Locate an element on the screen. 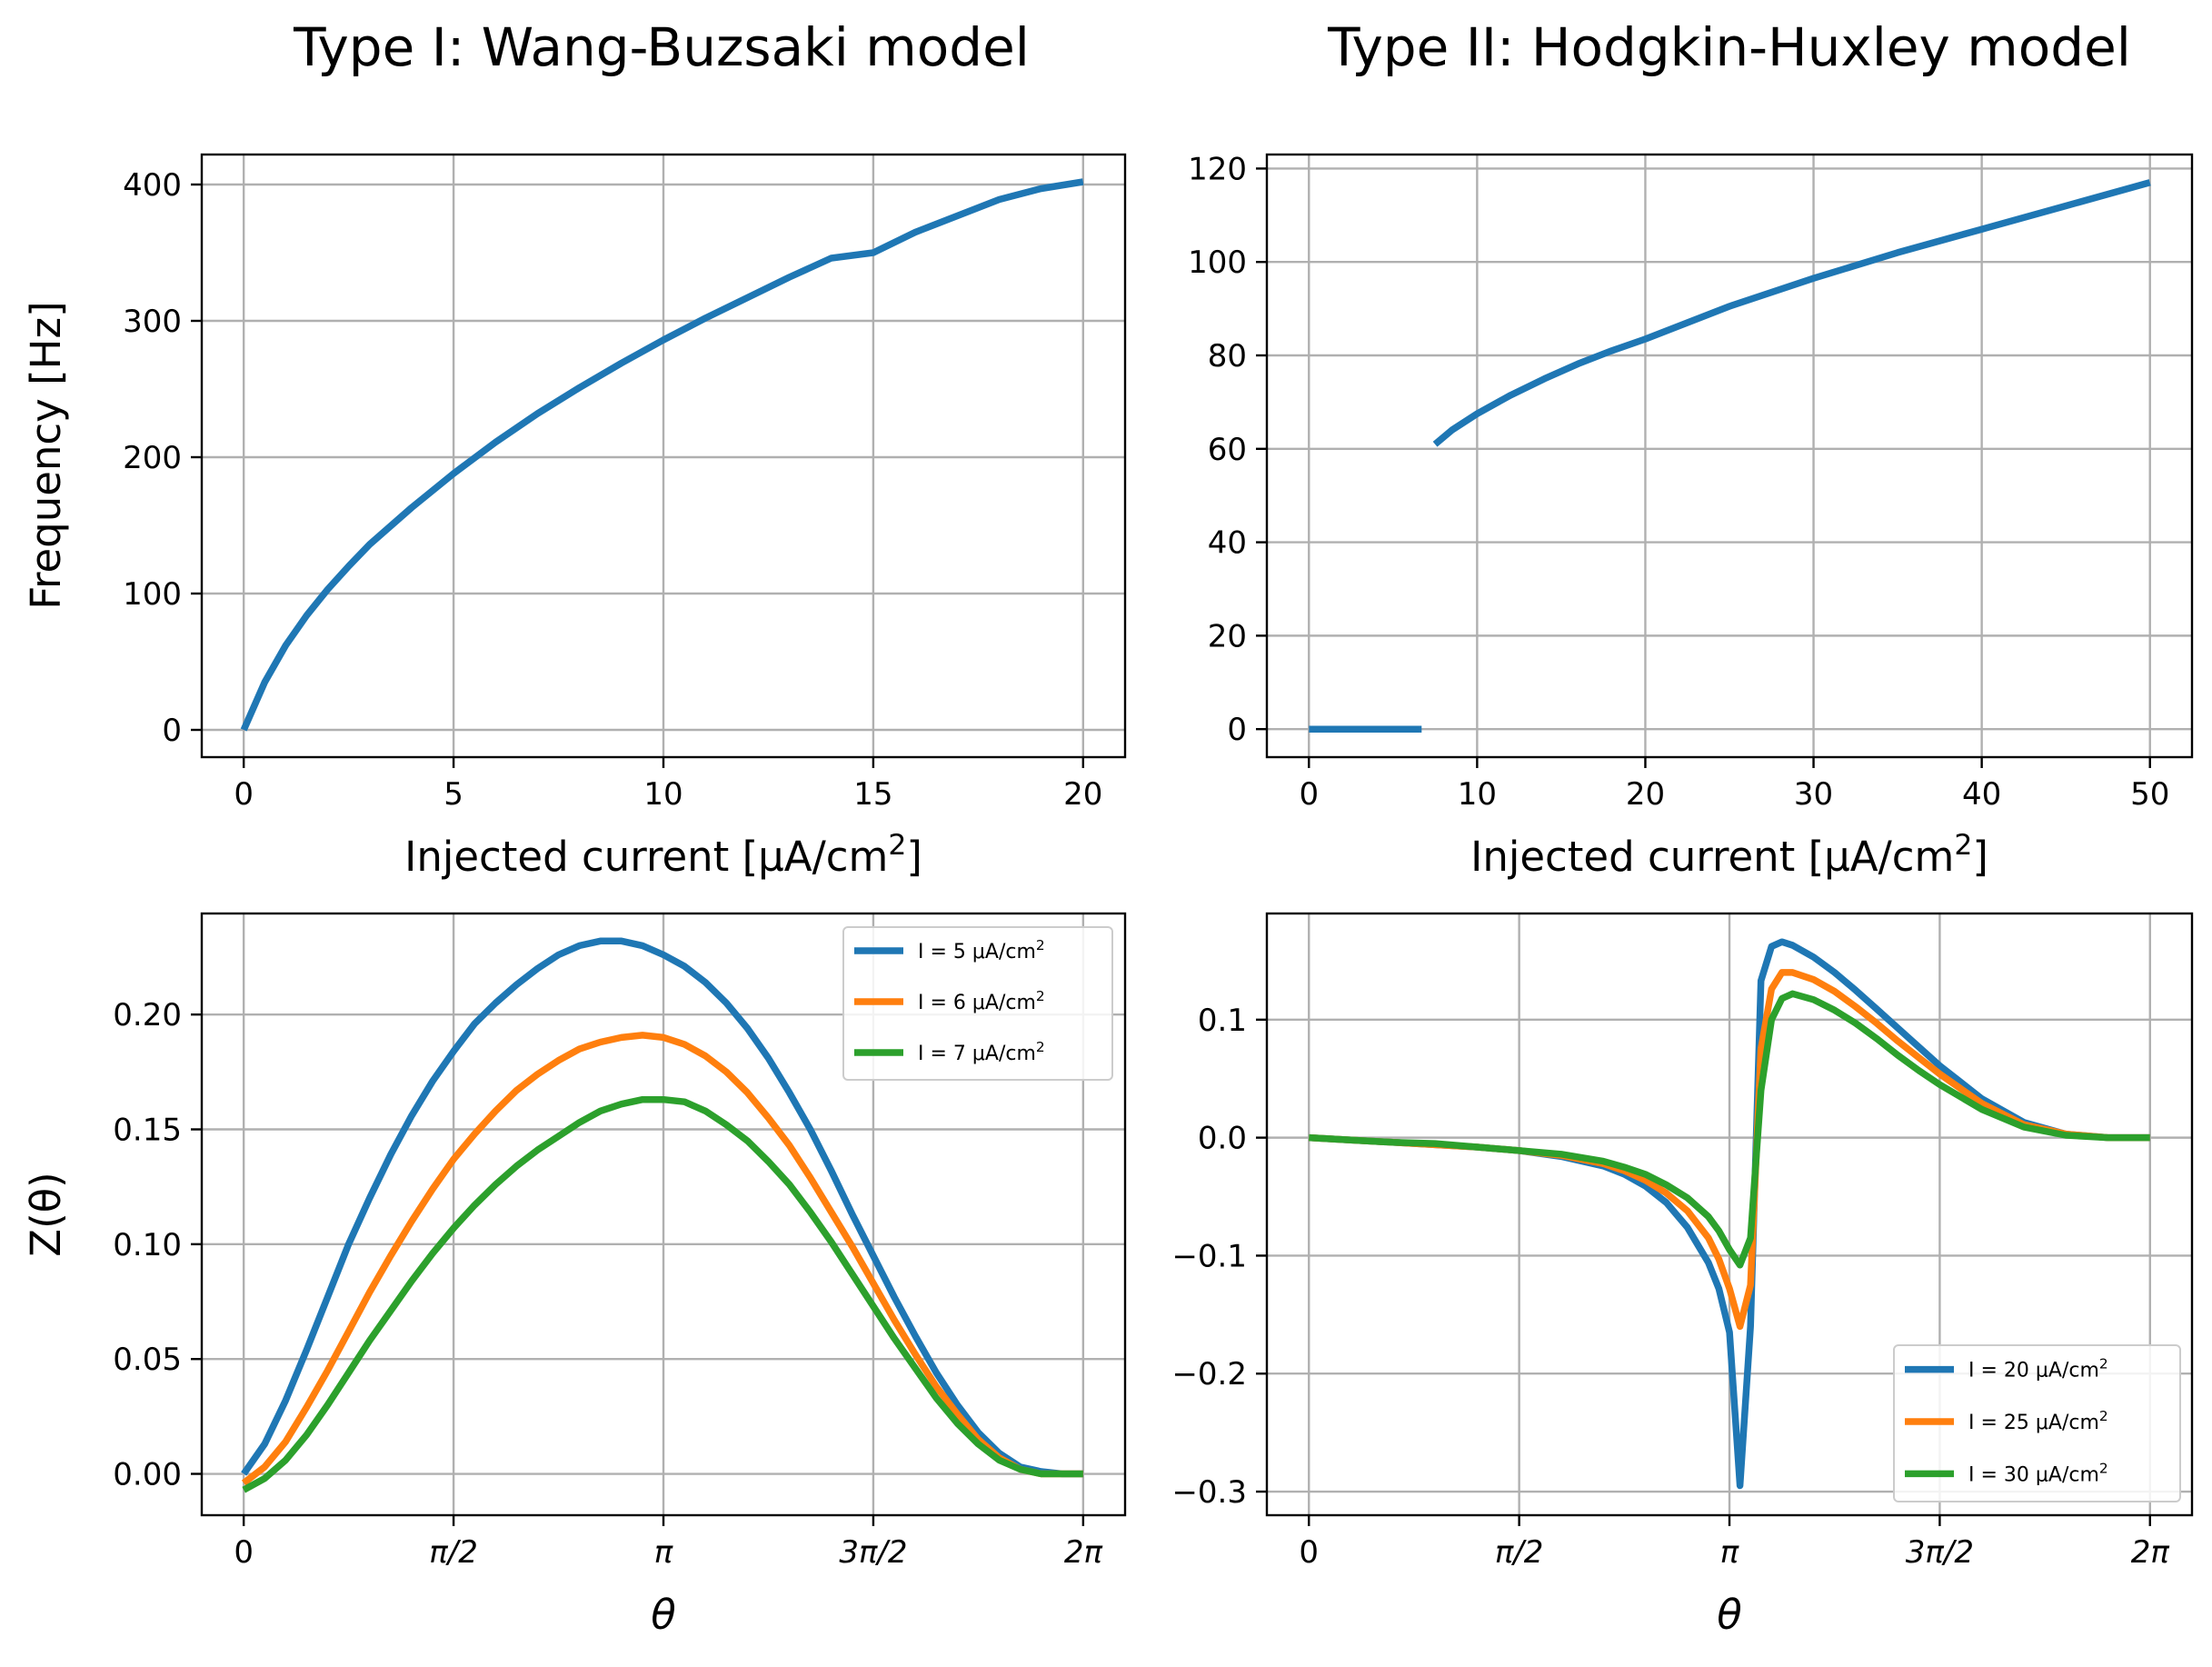 This screenshot has height=1667, width=2212. x-tick-label: 15 is located at coordinates (872, 794).